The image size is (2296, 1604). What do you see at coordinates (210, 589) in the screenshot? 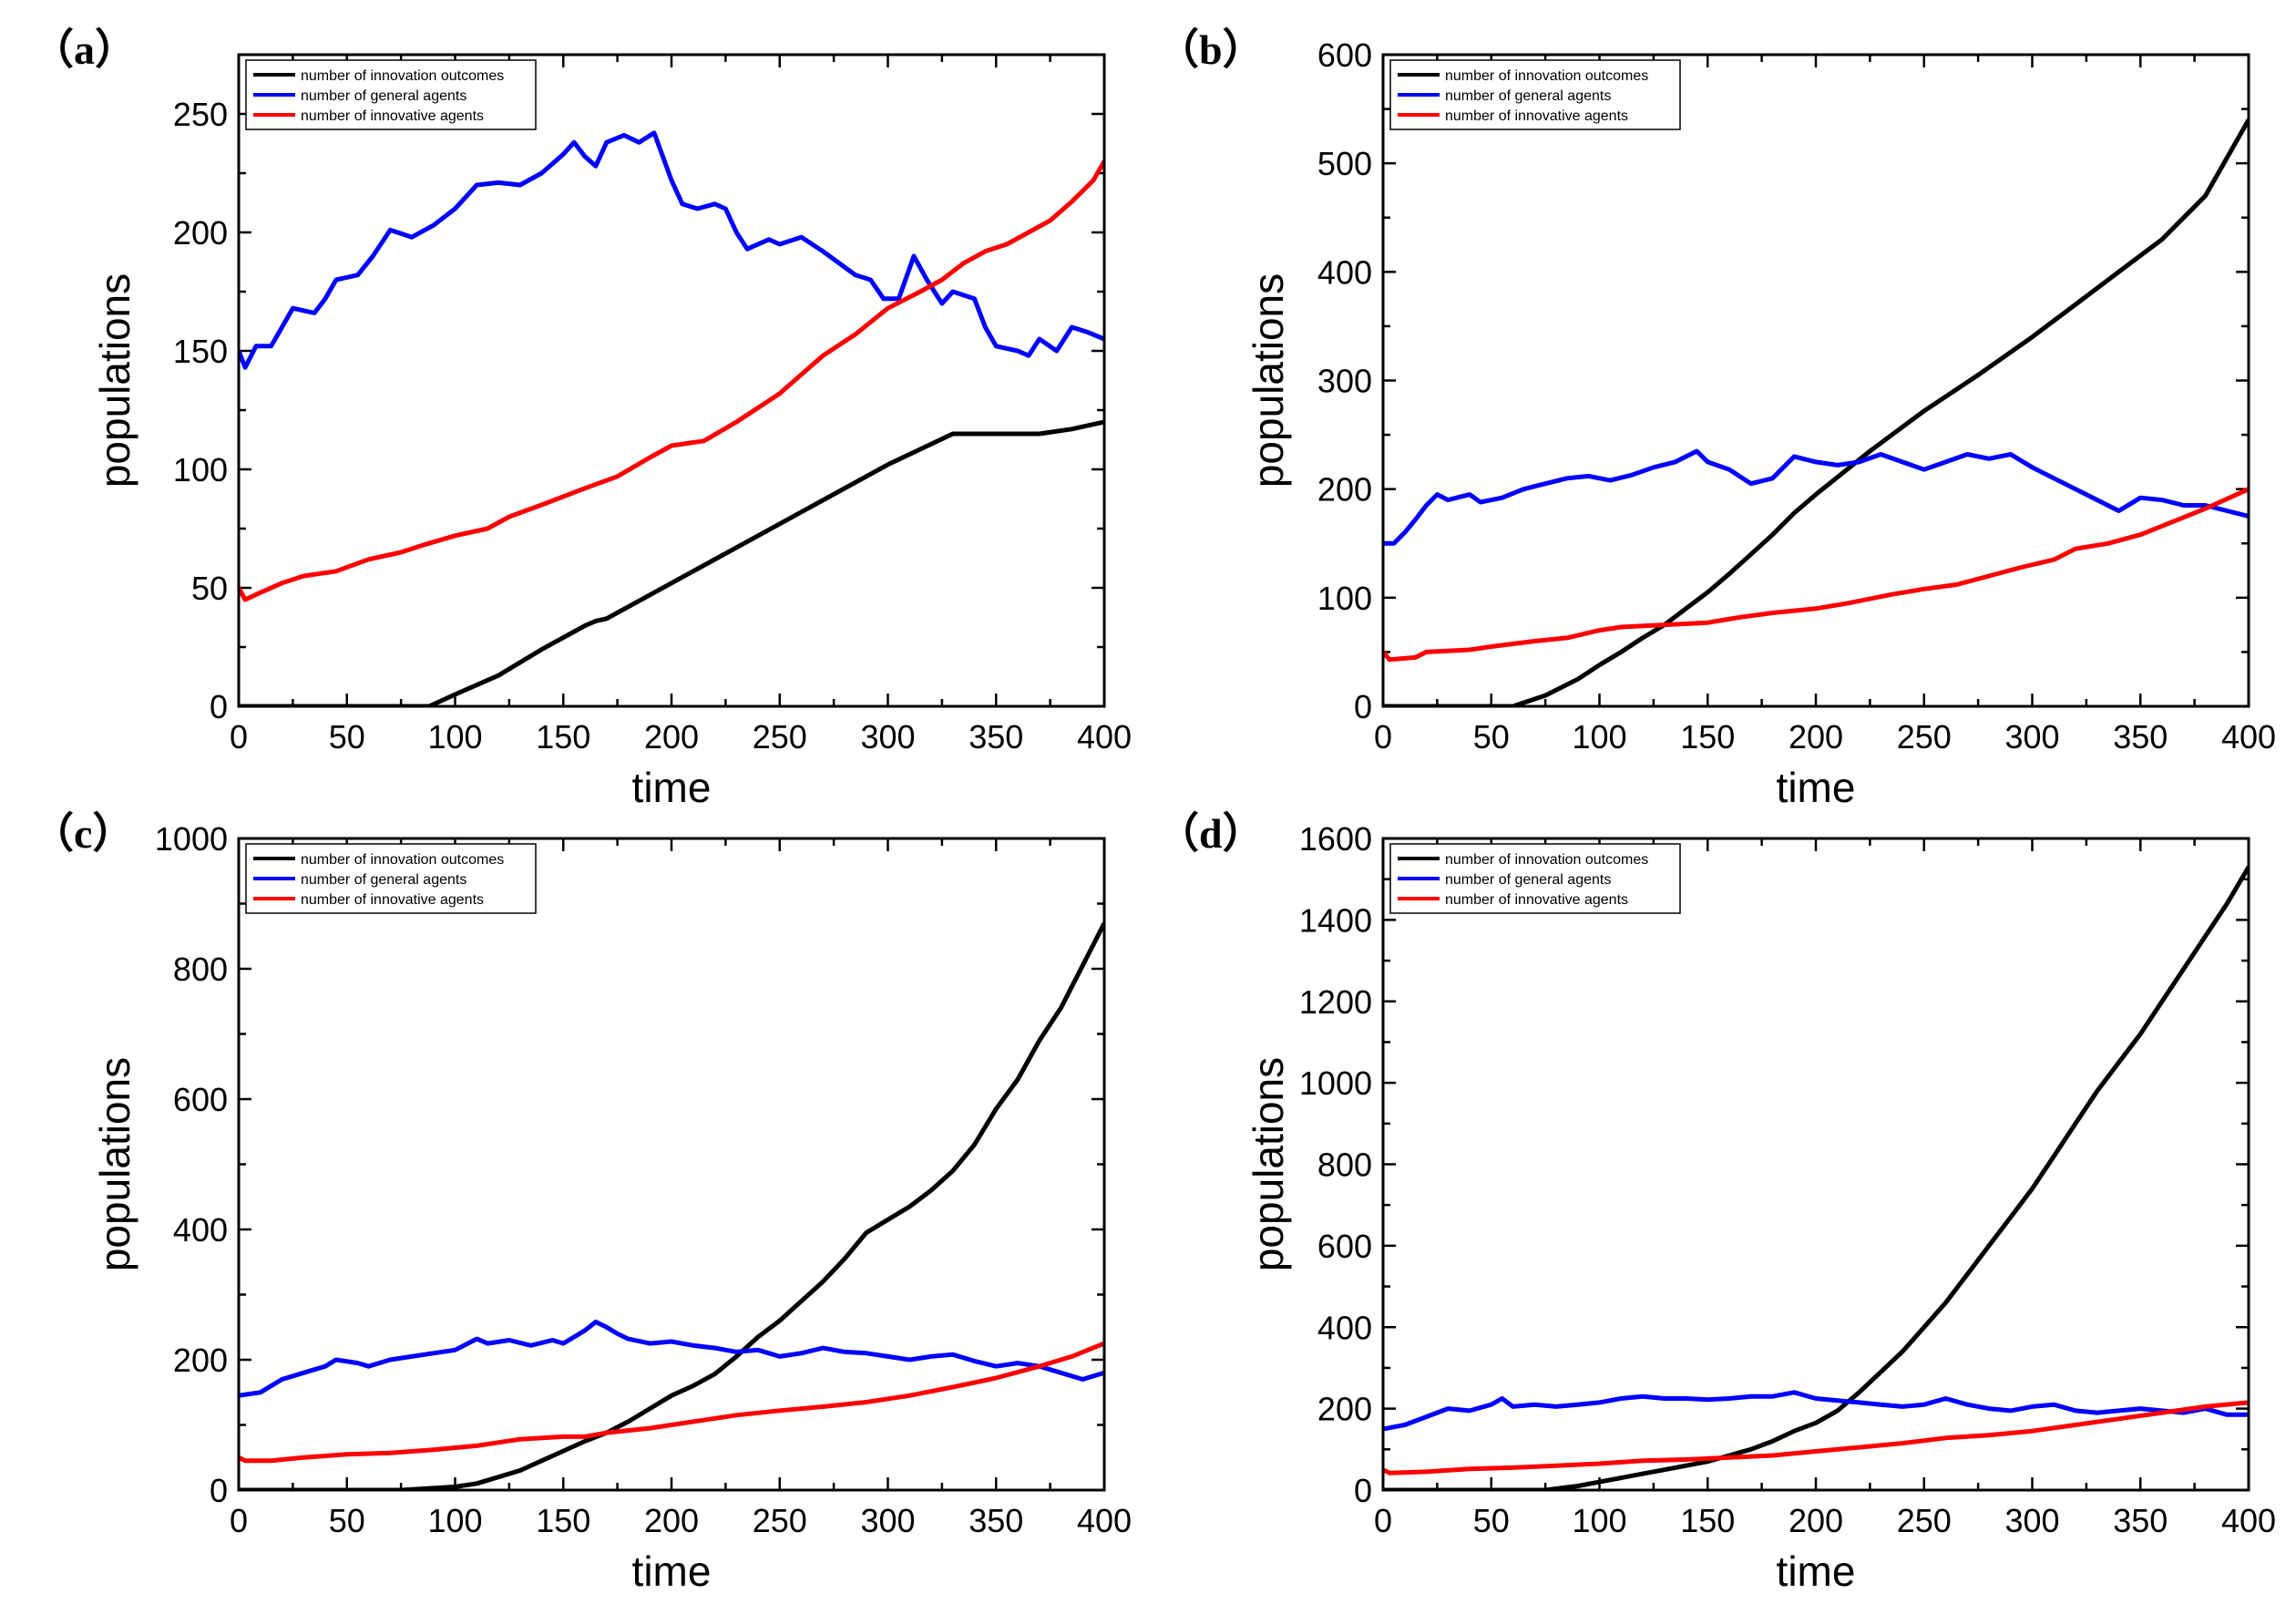
I see `y-tick-label: 50` at bounding box center [210, 589].